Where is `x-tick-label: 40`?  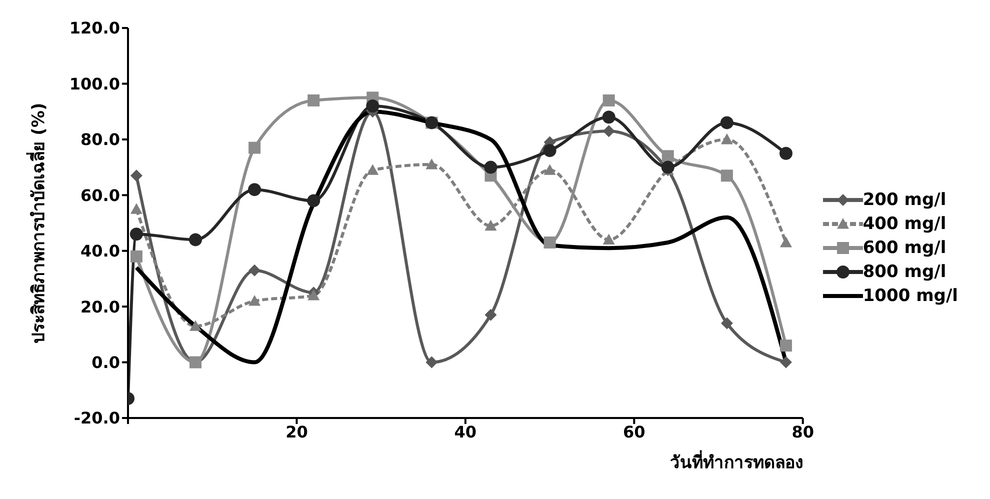 x-tick-label: 40 is located at coordinates (465, 432).